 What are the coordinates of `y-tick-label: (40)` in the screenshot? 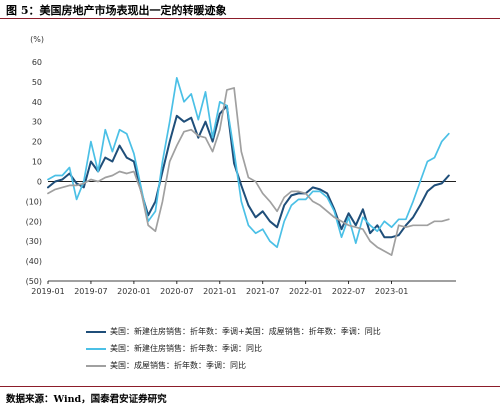 It's located at (34, 261).